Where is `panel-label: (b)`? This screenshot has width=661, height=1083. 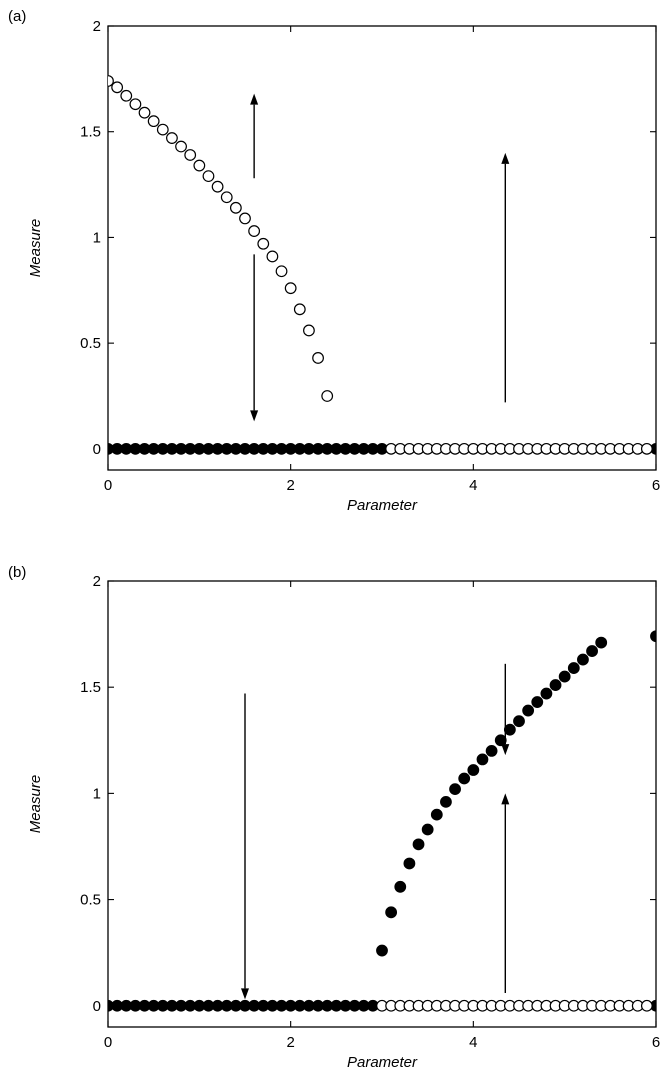
panel-label: (b) is located at coordinates (17, 572).